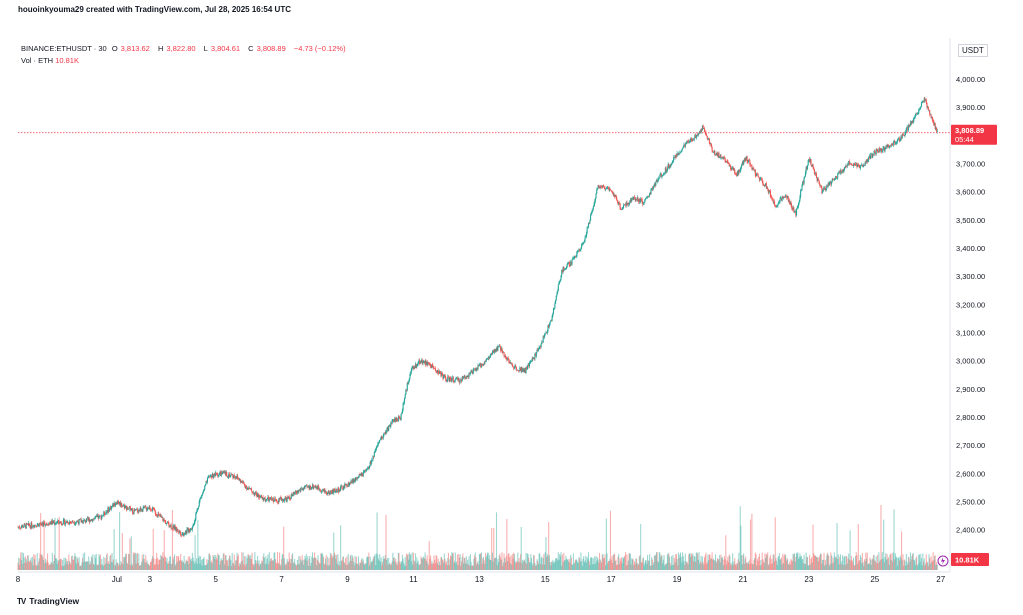 The image size is (1023, 615). What do you see at coordinates (48, 601) in the screenshot?
I see `footer-brand: TV TradingView` at bounding box center [48, 601].